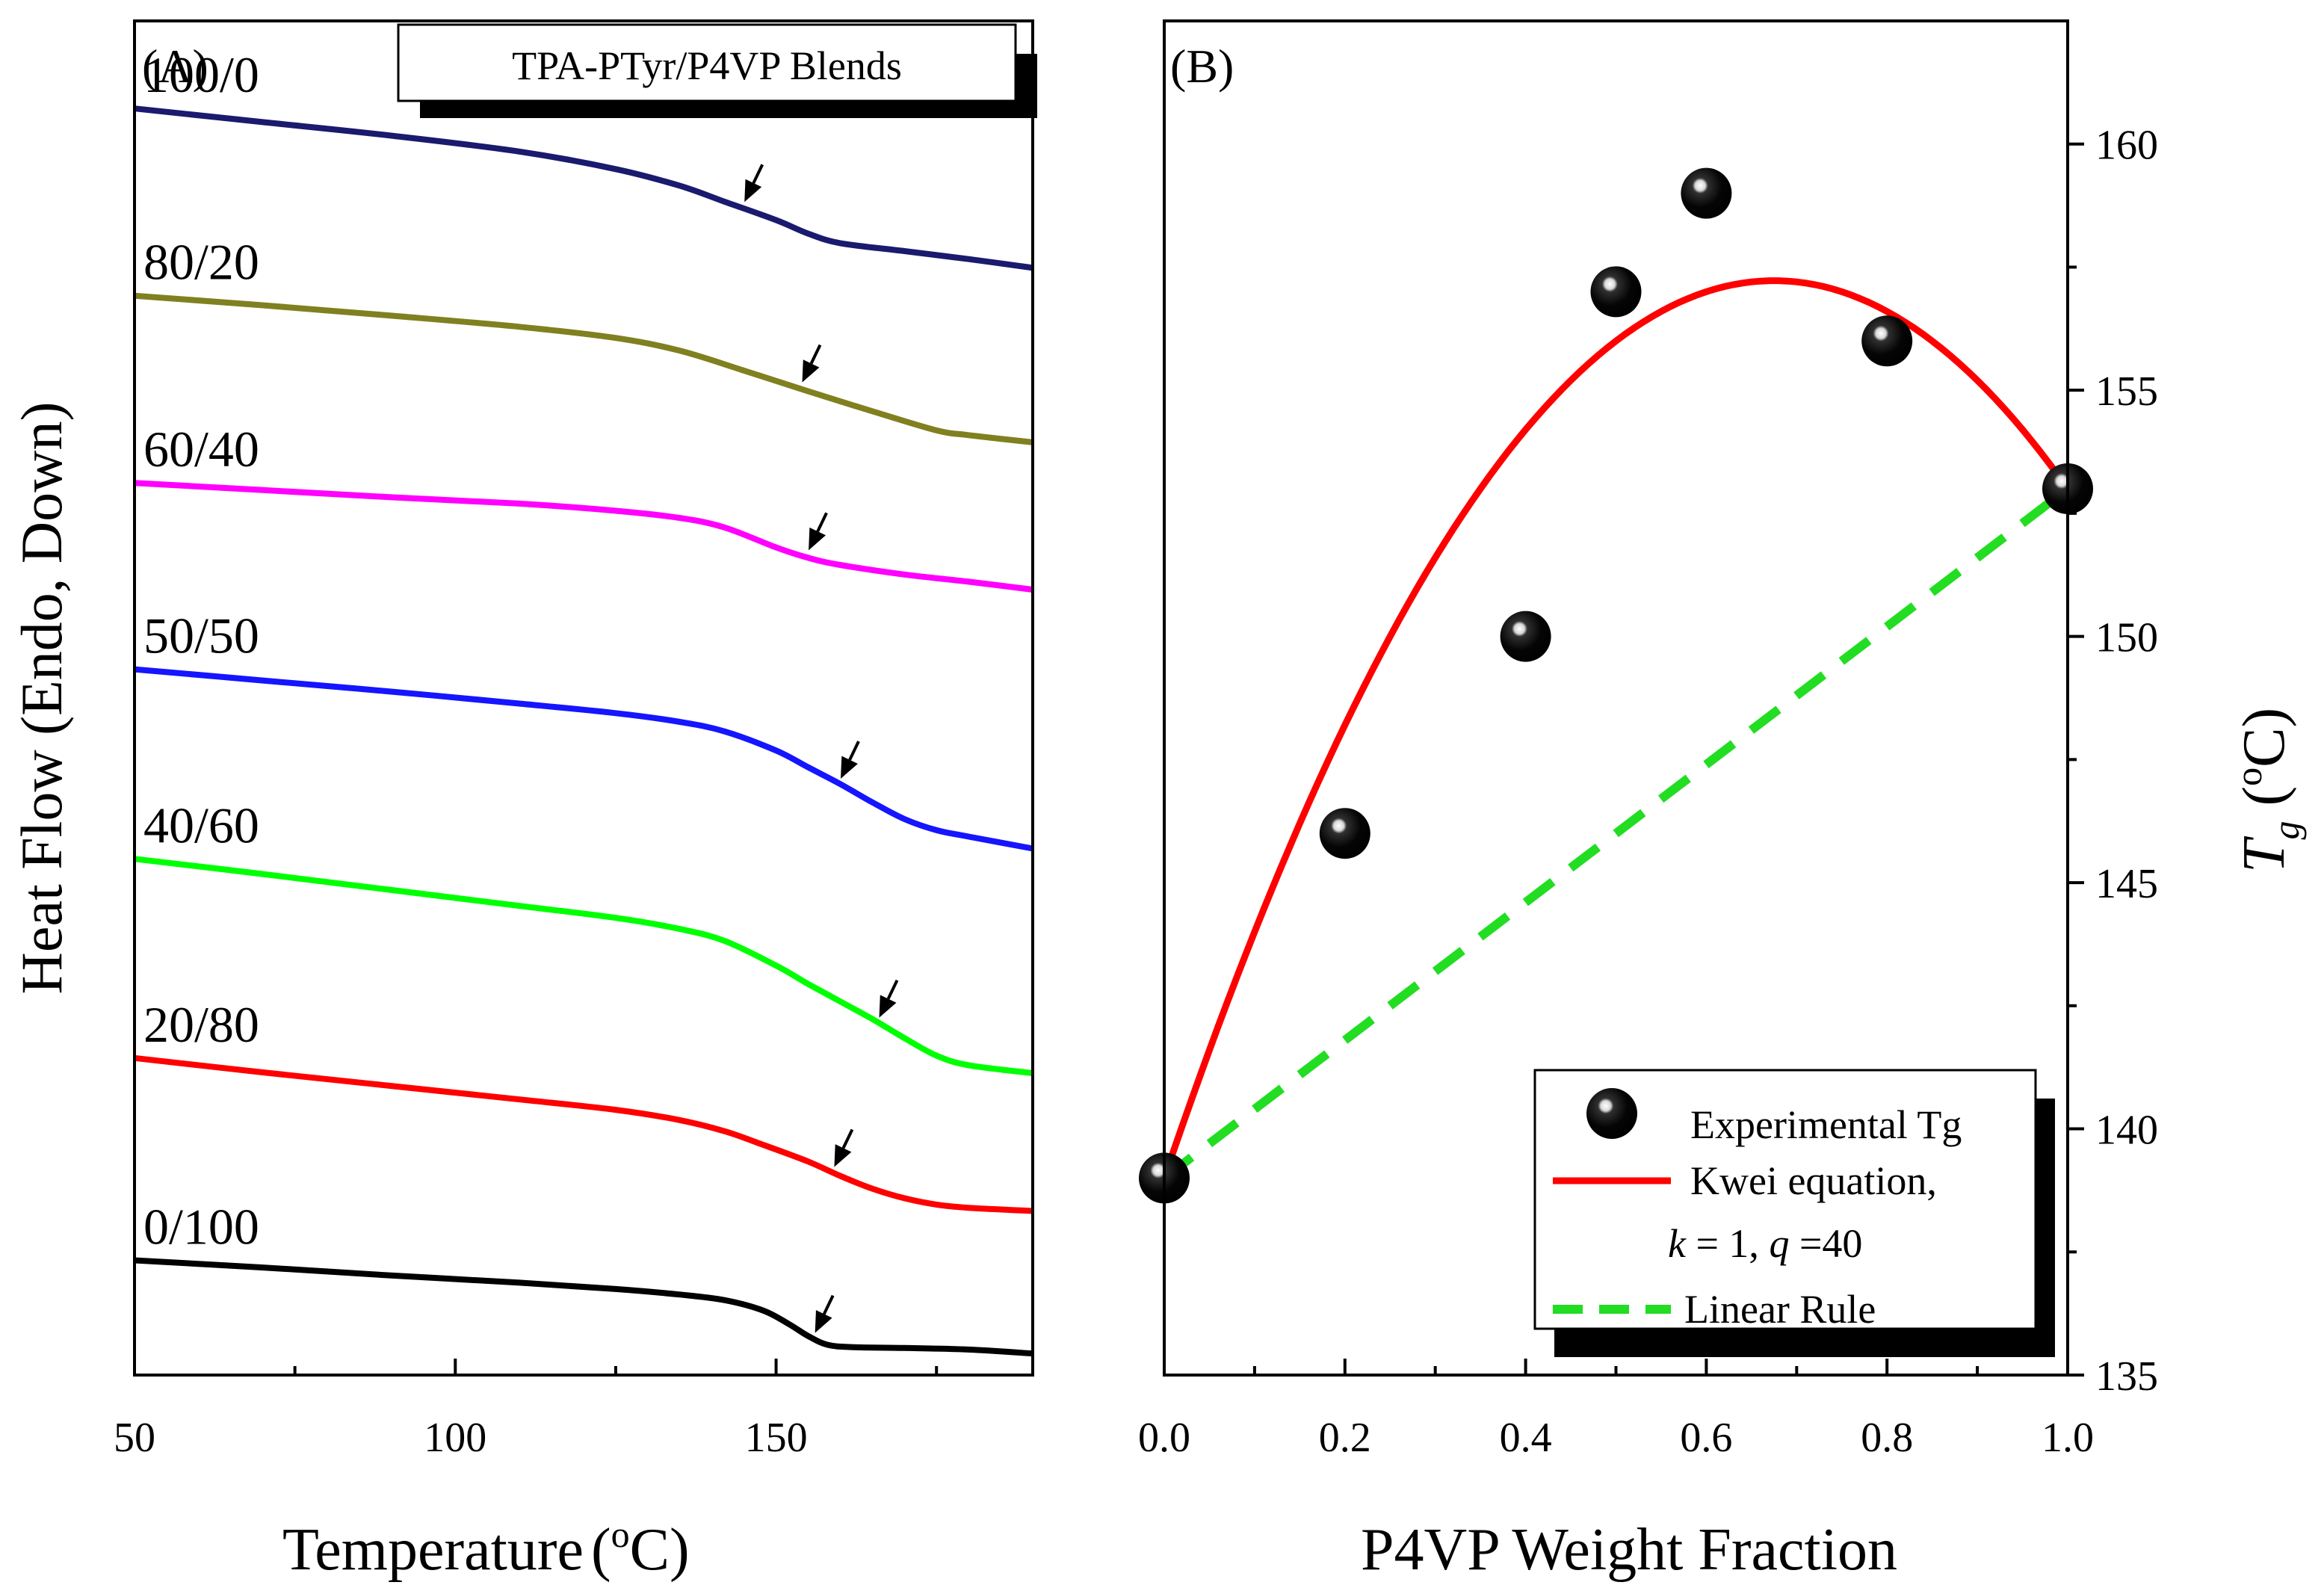  Describe the element at coordinates (1780, 1310) in the screenshot. I see `legend-linear-label: Linear Rule` at that location.